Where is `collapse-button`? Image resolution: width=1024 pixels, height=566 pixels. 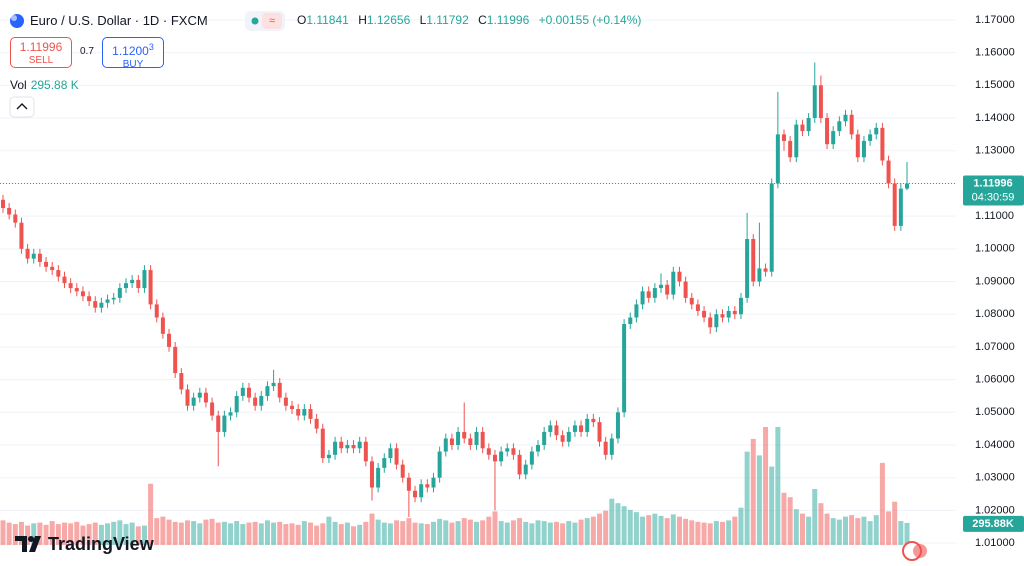 collapse-button is located at coordinates (22, 107).